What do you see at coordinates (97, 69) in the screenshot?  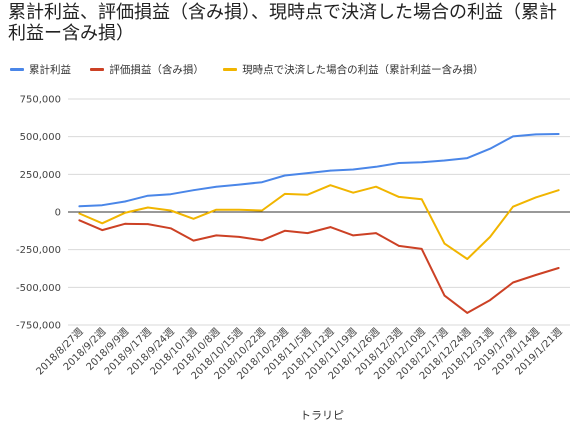 I see `legend-swatch-red` at bounding box center [97, 69].